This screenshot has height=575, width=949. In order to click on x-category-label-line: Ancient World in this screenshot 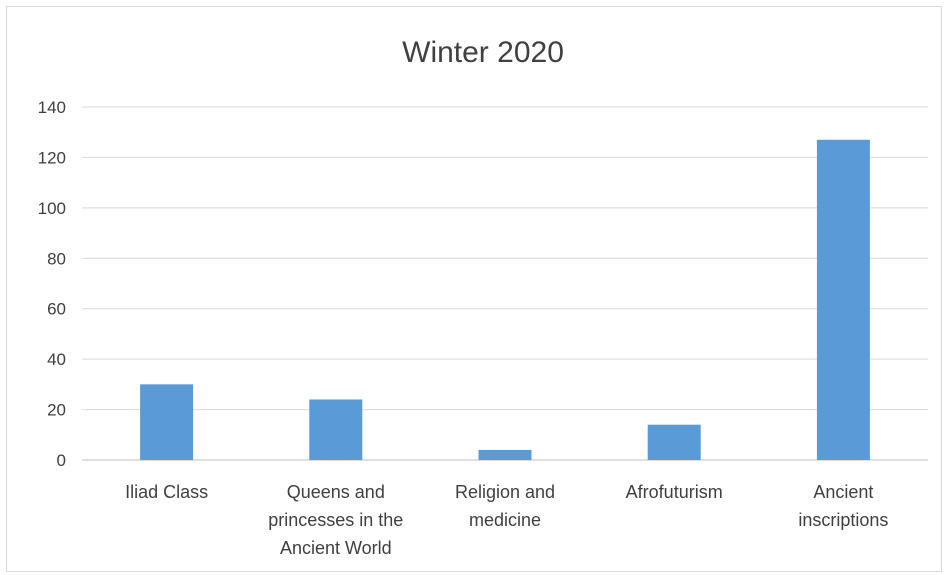, I will do `click(336, 548)`.